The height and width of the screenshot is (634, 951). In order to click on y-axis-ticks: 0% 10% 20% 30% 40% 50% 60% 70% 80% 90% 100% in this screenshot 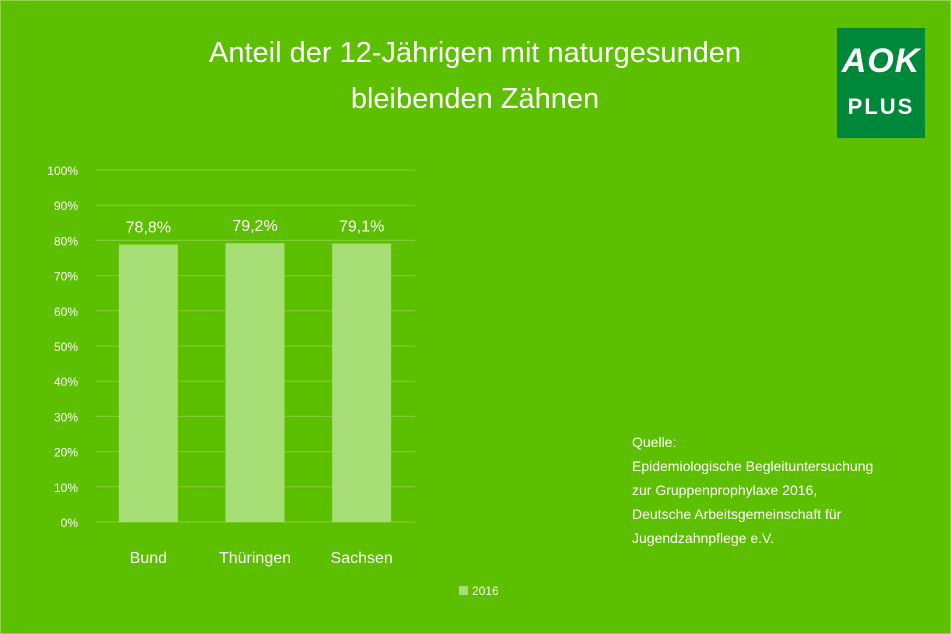, I will do `click(62, 347)`.